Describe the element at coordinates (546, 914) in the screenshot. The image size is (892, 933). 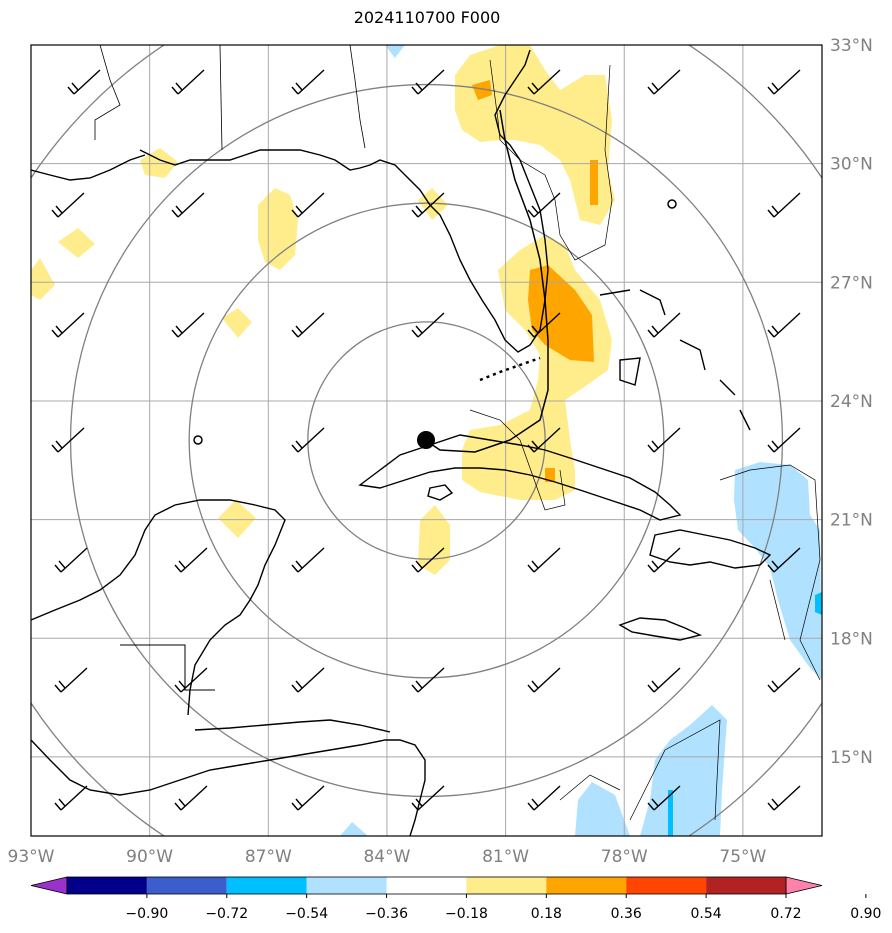
I see `colorbar-label: 0.18` at that location.